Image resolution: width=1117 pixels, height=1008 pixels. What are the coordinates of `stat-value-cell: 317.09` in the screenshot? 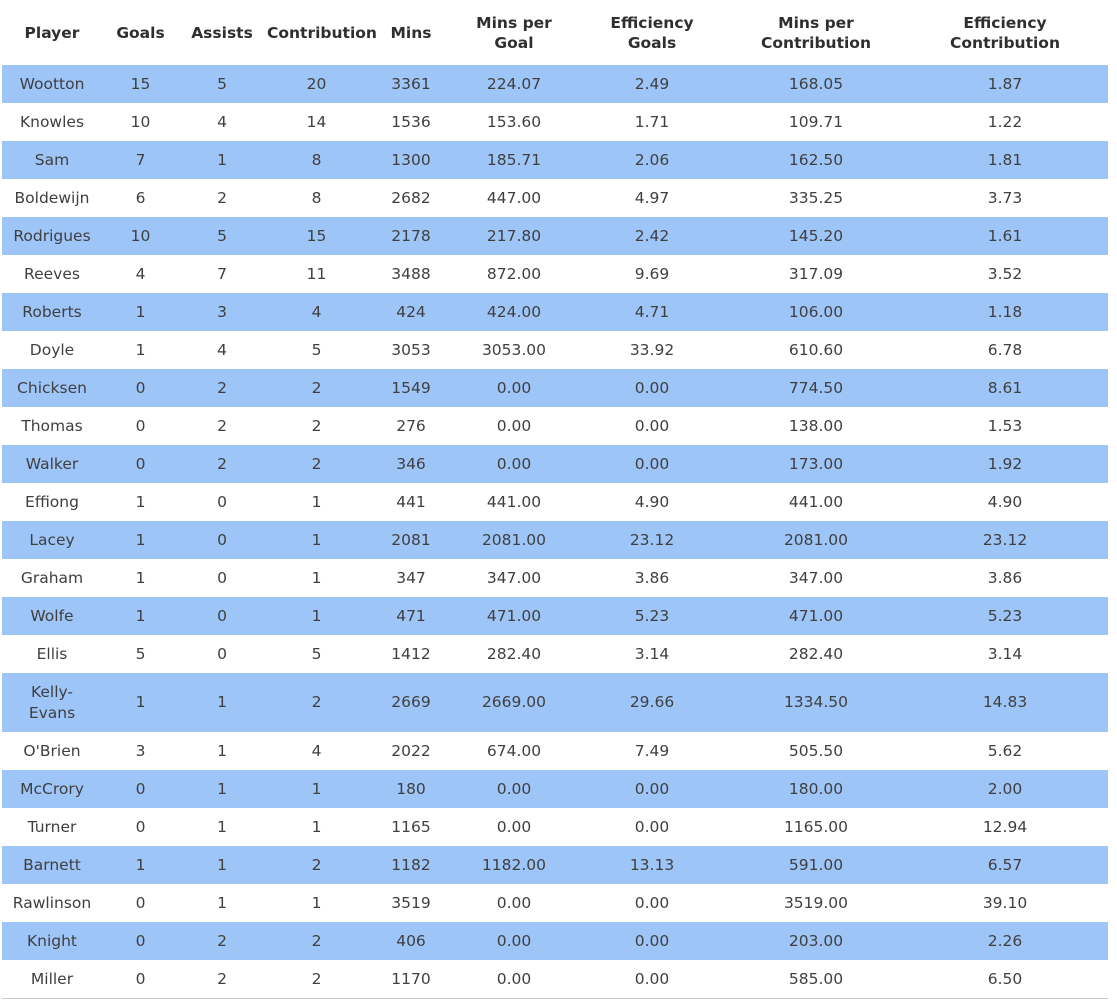 It's located at (816, 273).